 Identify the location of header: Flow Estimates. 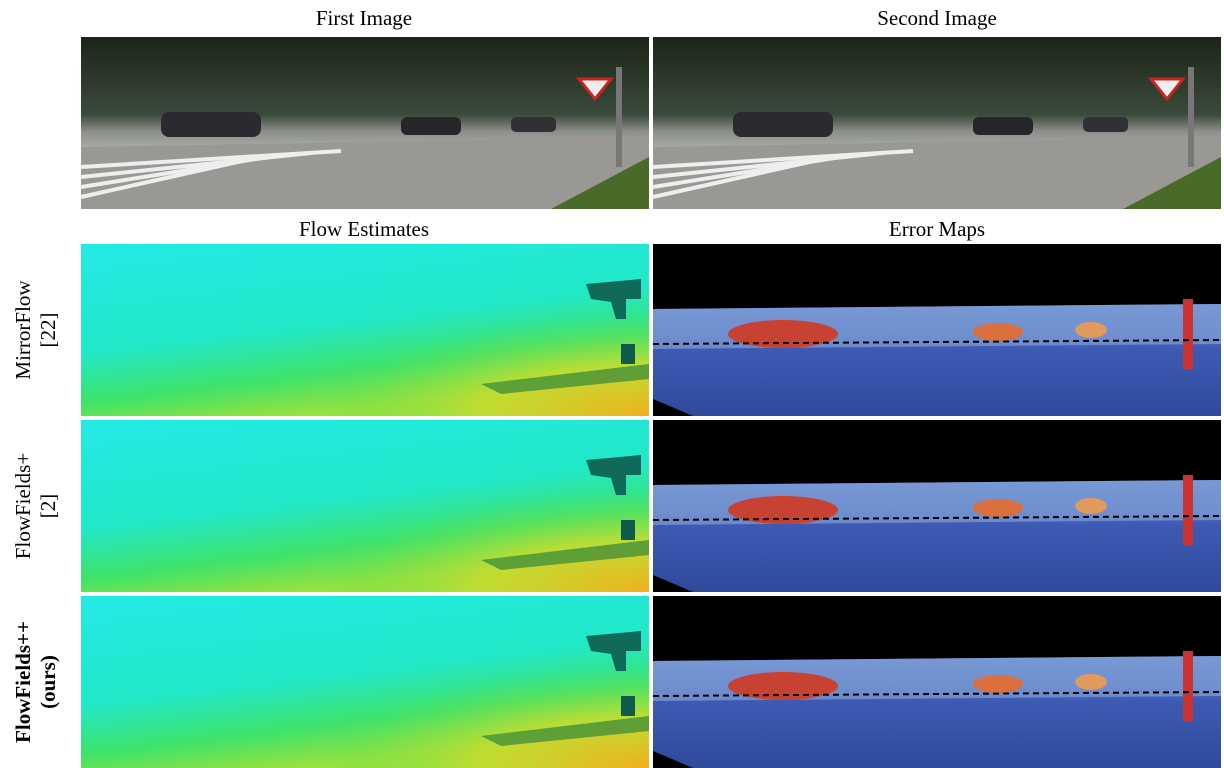
(364, 229).